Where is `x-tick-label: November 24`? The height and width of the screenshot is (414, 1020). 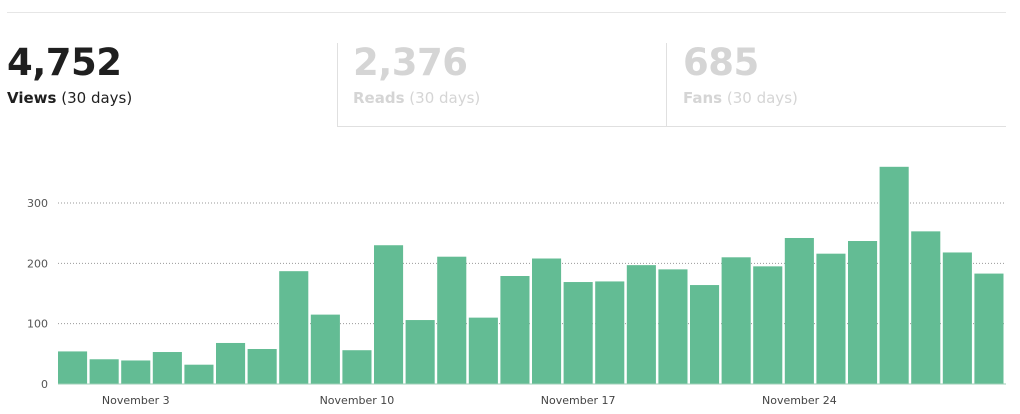 x-tick-label: November 24 is located at coordinates (799, 400).